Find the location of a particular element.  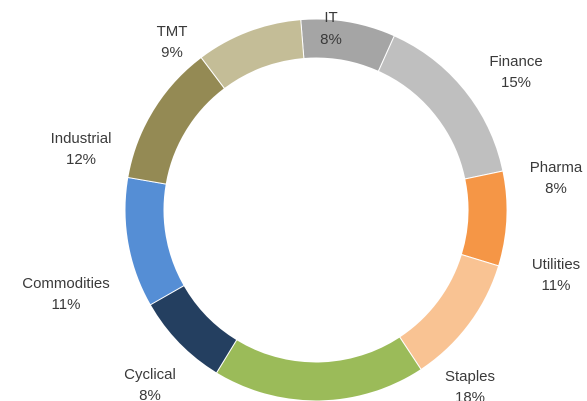

slice-name-tmt: TMT is located at coordinates (172, 31).